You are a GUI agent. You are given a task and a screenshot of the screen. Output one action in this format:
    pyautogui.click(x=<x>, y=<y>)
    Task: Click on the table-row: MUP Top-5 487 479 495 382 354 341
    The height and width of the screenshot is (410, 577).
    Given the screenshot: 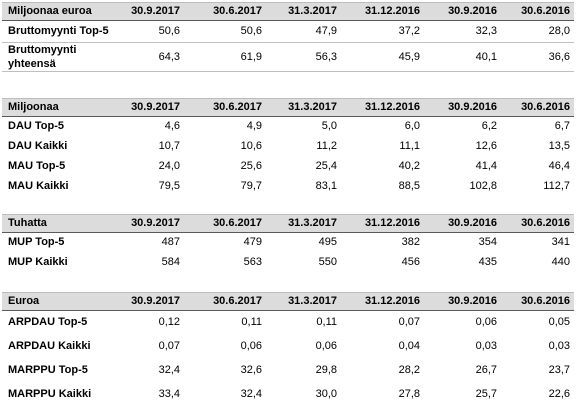 What is the action you would take?
    pyautogui.click(x=288, y=243)
    